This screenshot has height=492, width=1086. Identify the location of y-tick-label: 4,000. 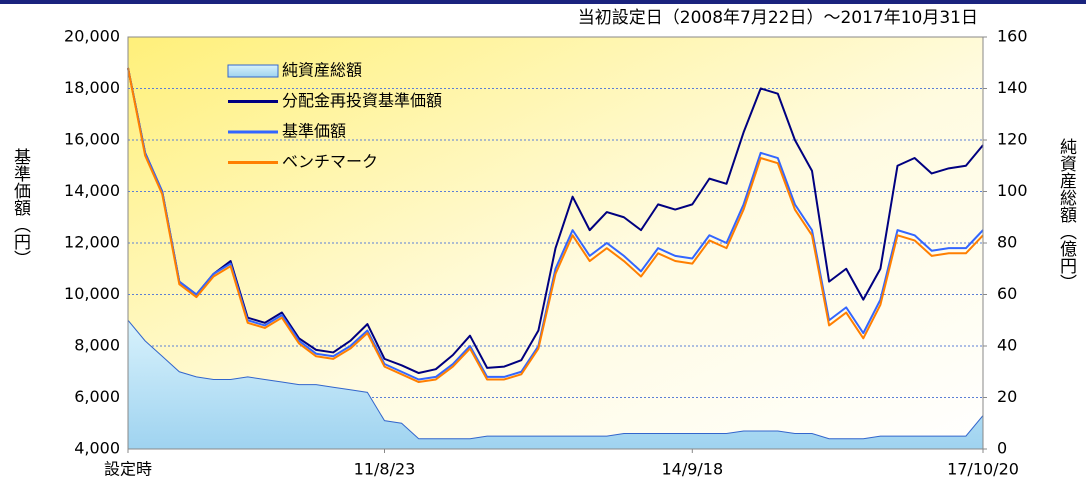
(97, 448).